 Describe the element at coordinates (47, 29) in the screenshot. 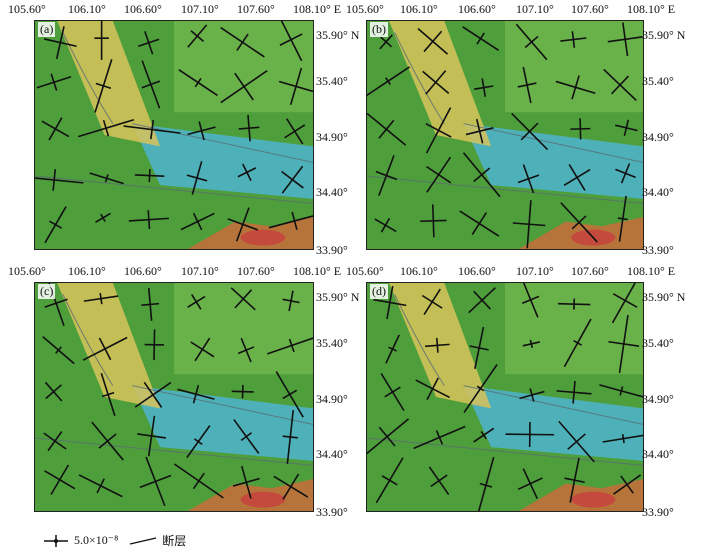

I see `panel-label: (a)` at that location.